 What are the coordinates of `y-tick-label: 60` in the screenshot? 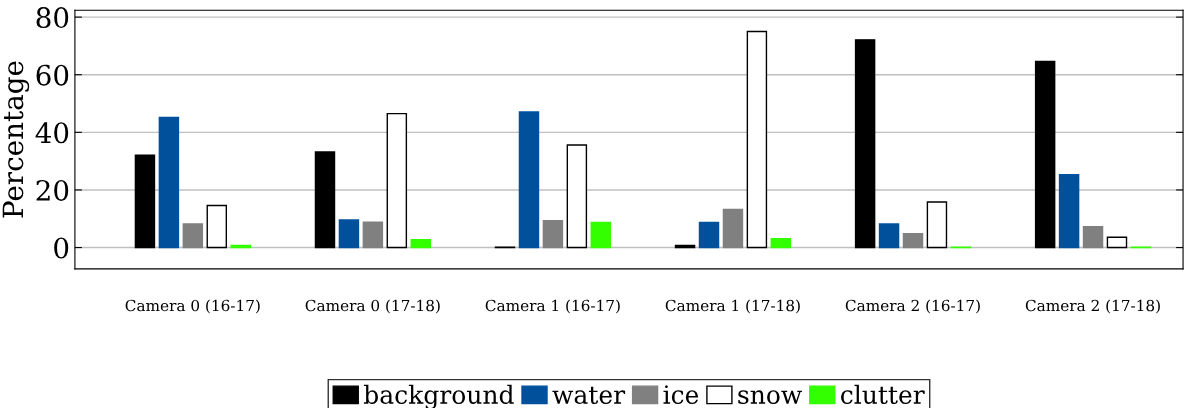 It's located at (52, 75).